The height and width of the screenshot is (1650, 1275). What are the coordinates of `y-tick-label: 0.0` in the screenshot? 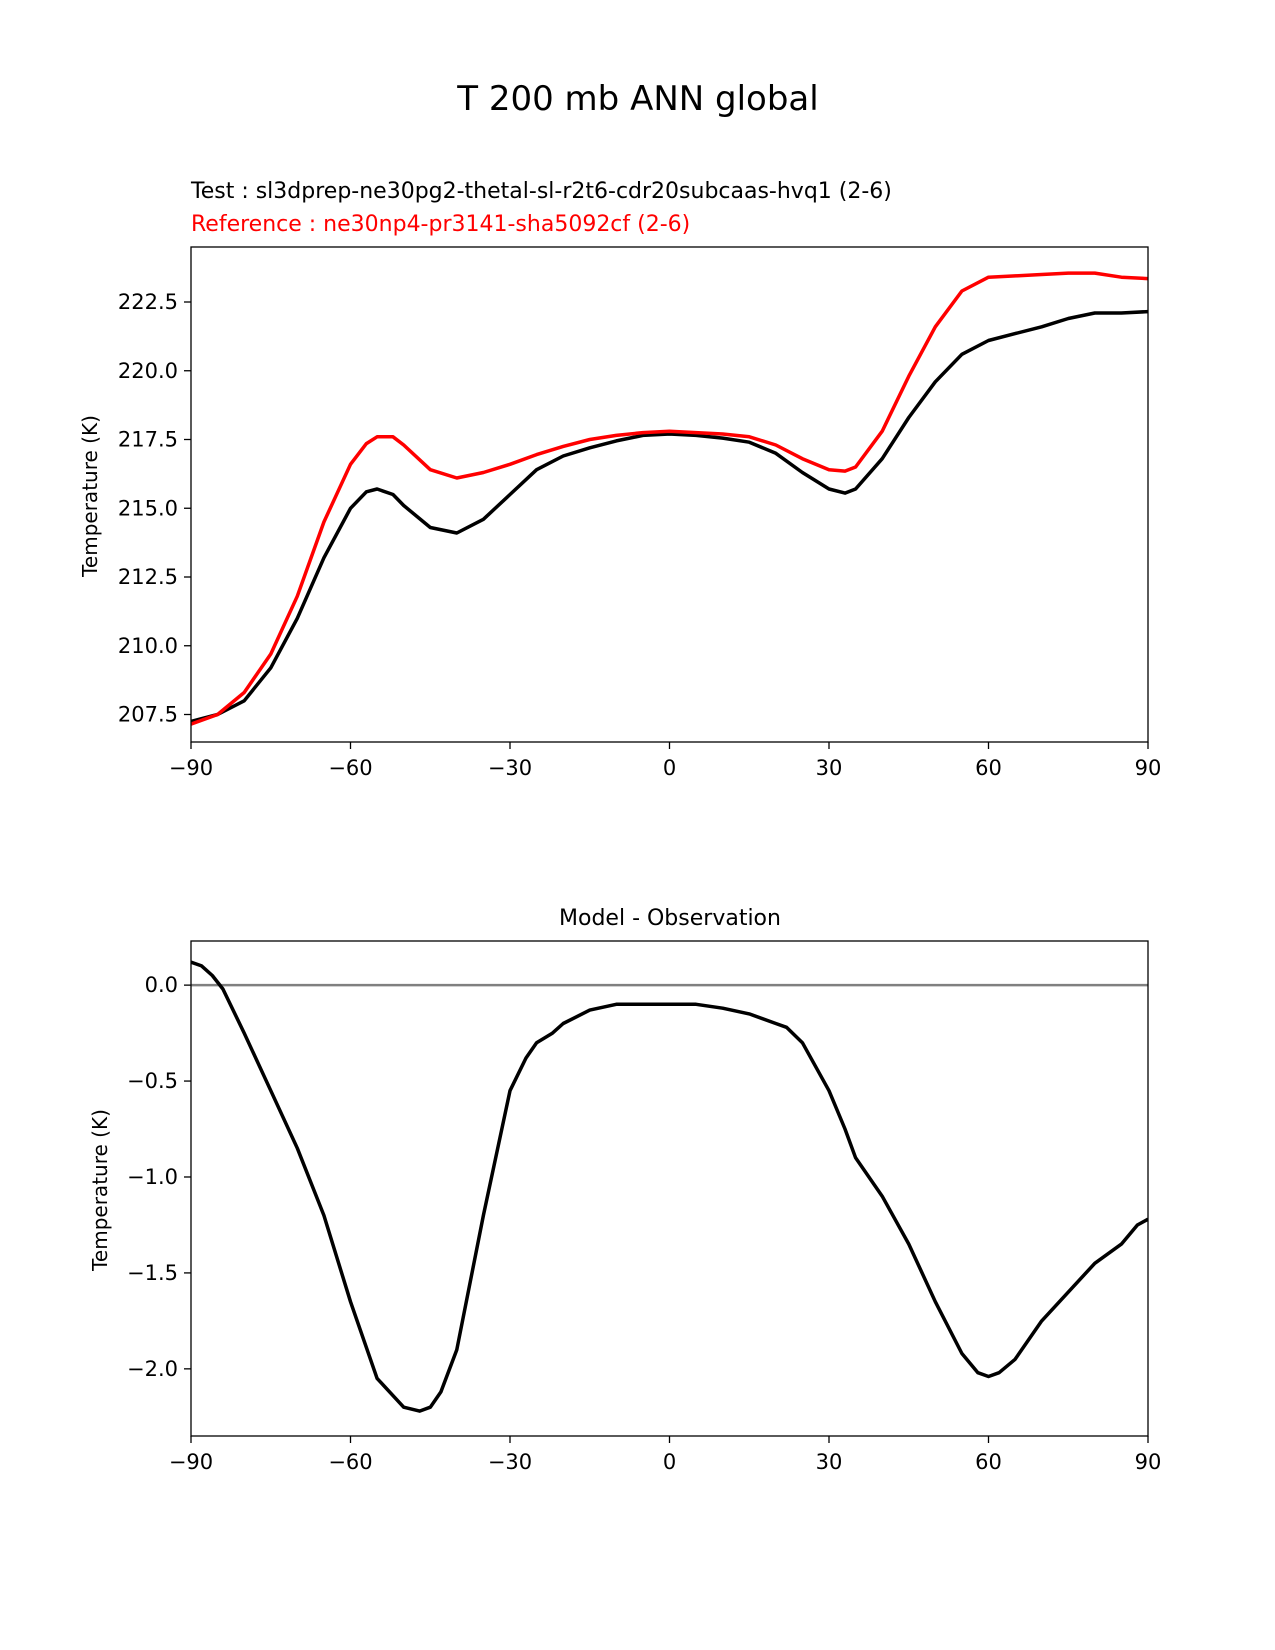 It's located at (161, 985).